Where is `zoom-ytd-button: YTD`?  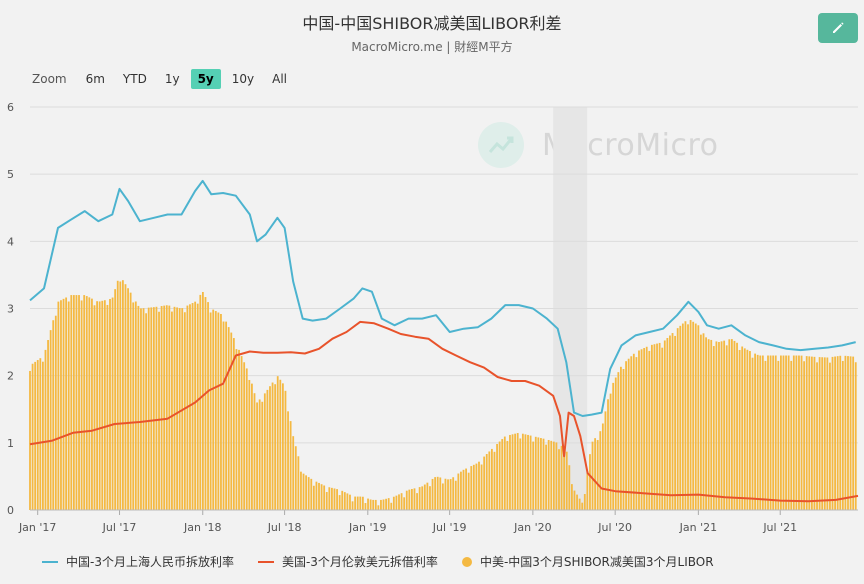 zoom-ytd-button: YTD is located at coordinates (134, 79).